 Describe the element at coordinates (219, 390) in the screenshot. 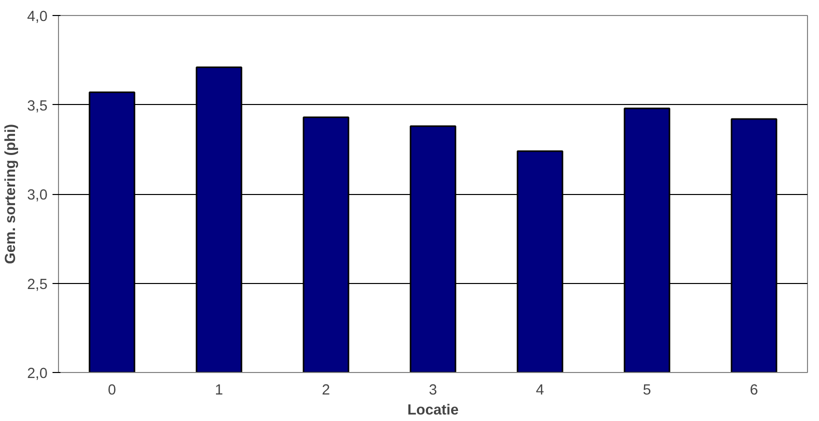

I see `x-tick-label: 1` at that location.